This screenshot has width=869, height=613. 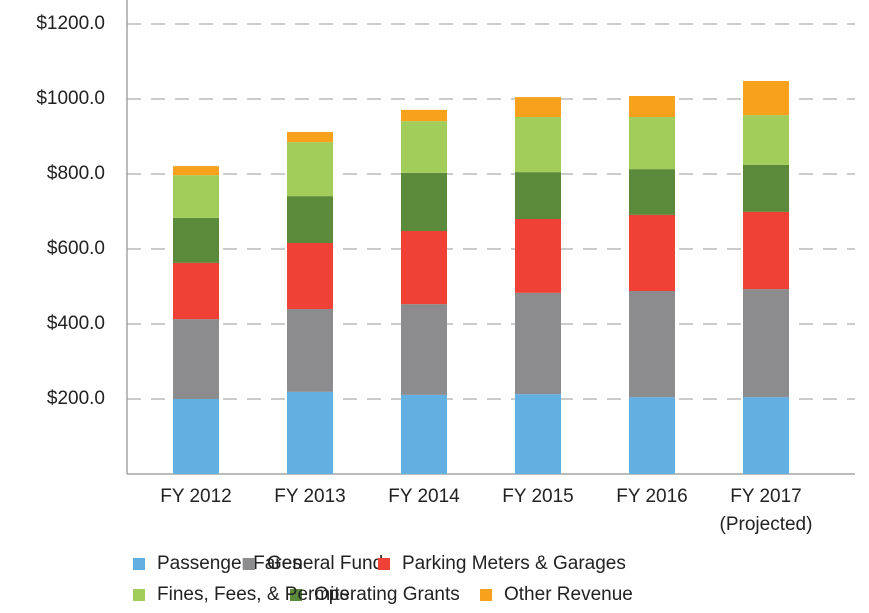 I want to click on legend-label: Fines, Fees, & Permits, so click(x=253, y=594).